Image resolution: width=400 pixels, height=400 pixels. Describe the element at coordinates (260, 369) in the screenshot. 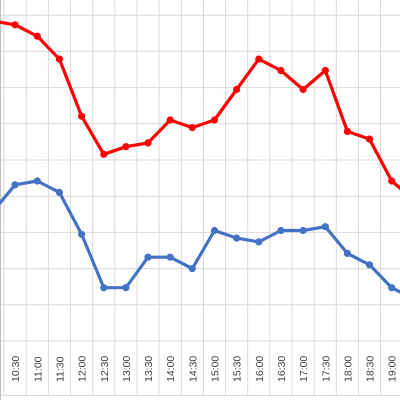

I see `x-tick-label: 16:00` at that location.